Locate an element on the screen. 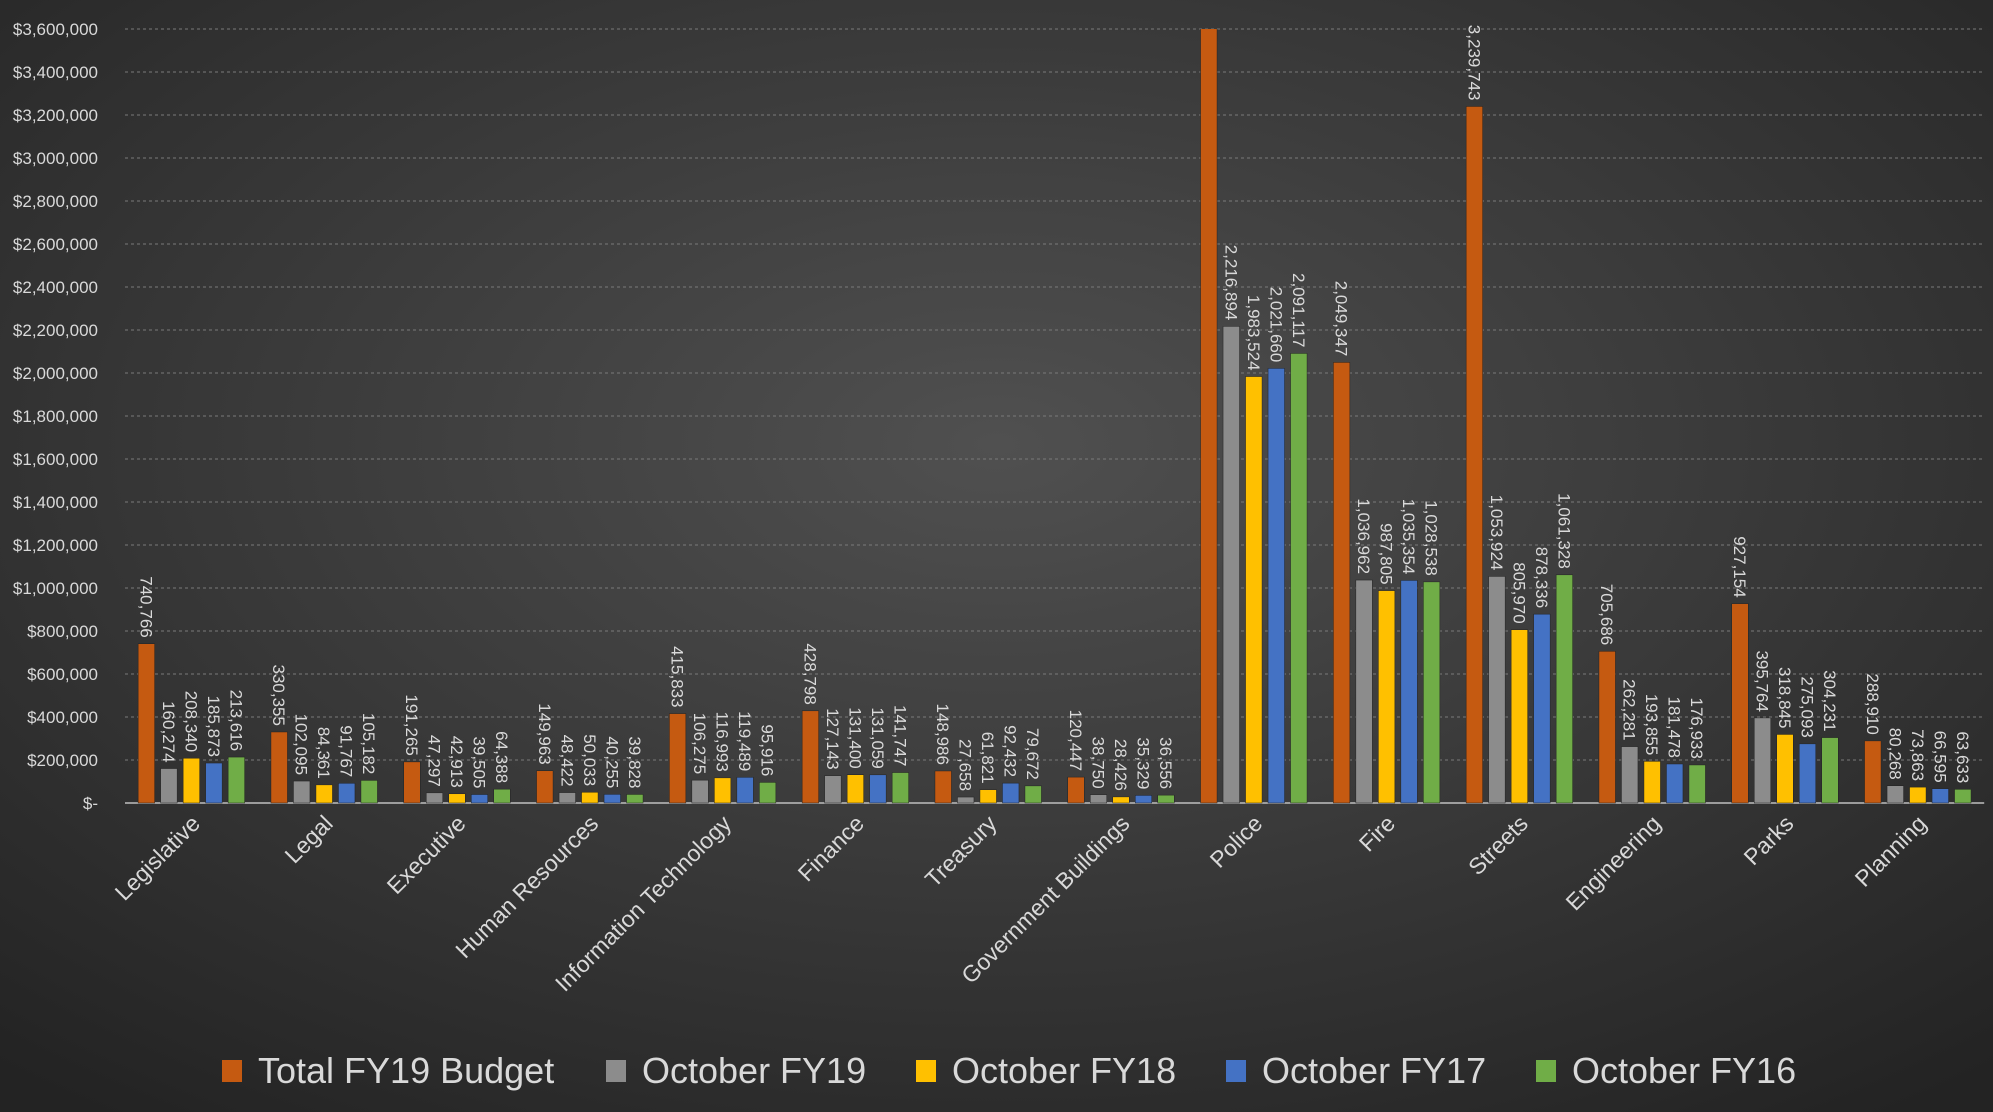 The width and height of the screenshot is (1993, 1112). data-label: 48,422 is located at coordinates (566, 761).